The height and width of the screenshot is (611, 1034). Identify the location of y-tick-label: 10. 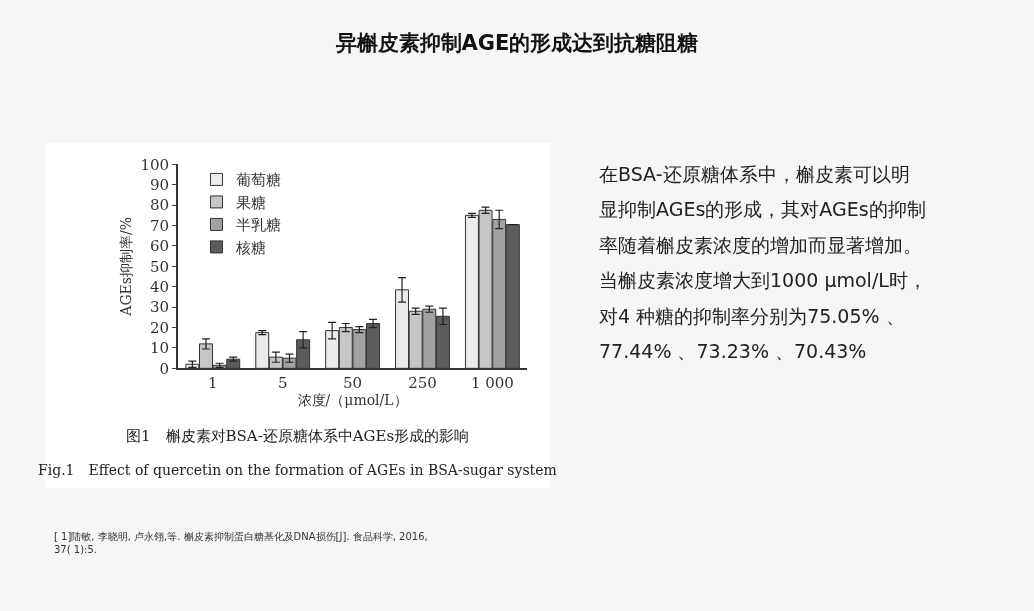
(160, 348).